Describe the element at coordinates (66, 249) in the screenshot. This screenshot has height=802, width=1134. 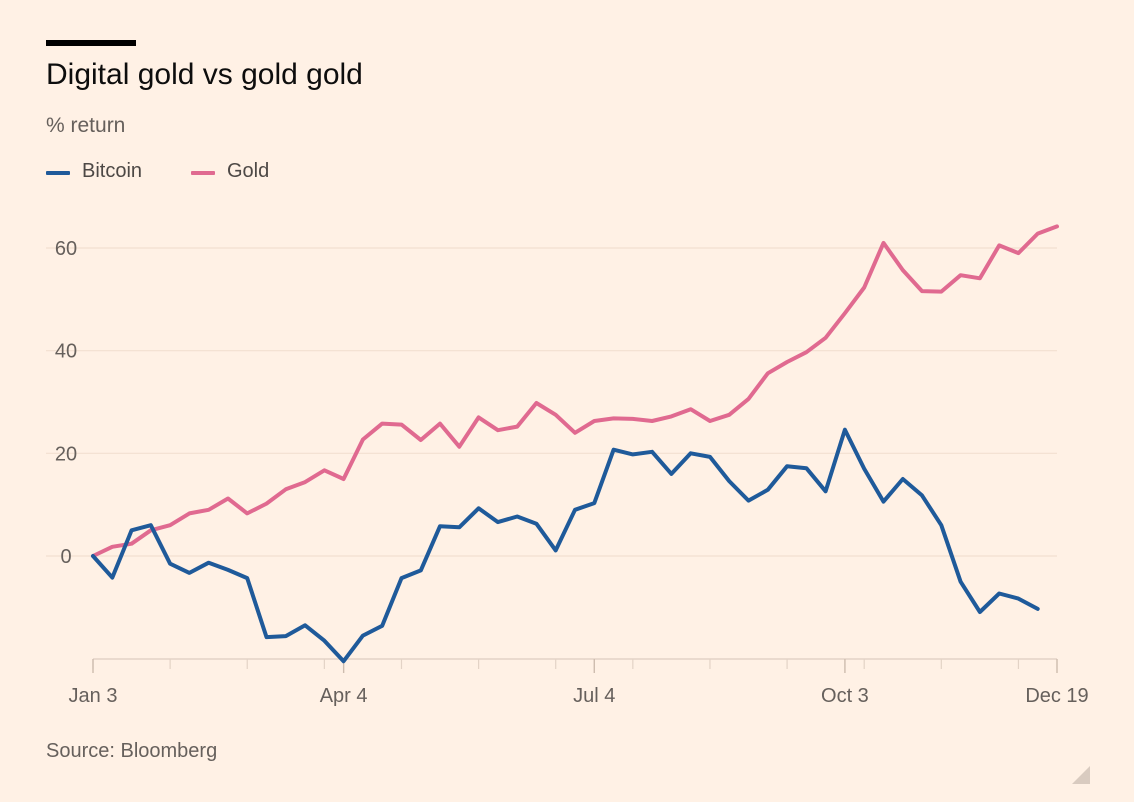
I see `y-tick-label-60: 60` at that location.